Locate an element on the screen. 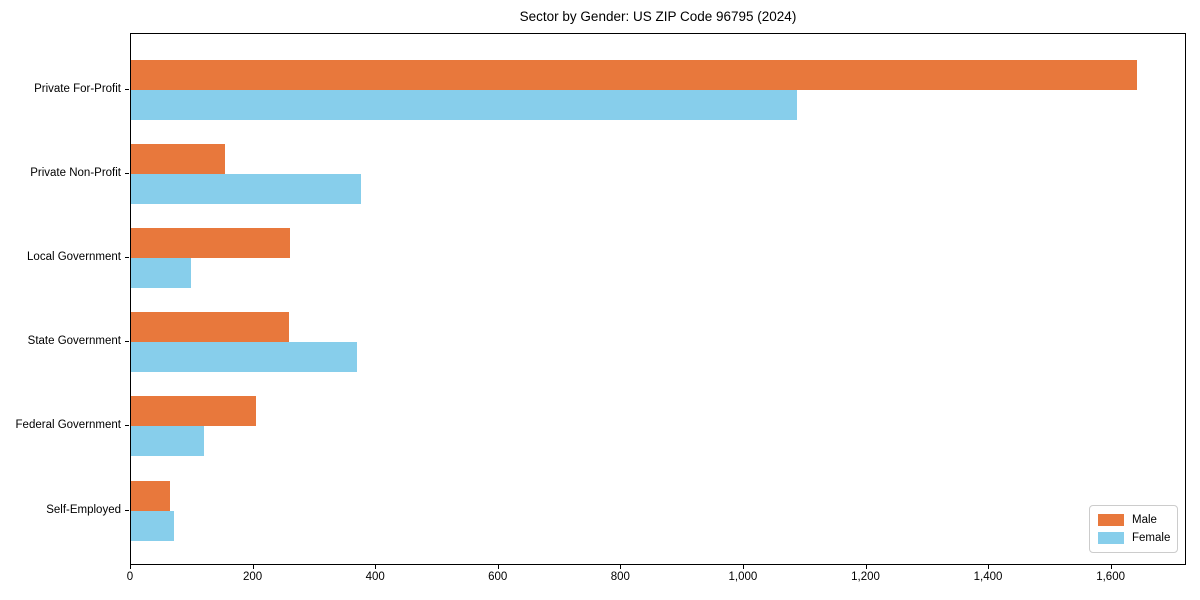  legend-entry-female: Female is located at coordinates (1134, 538).